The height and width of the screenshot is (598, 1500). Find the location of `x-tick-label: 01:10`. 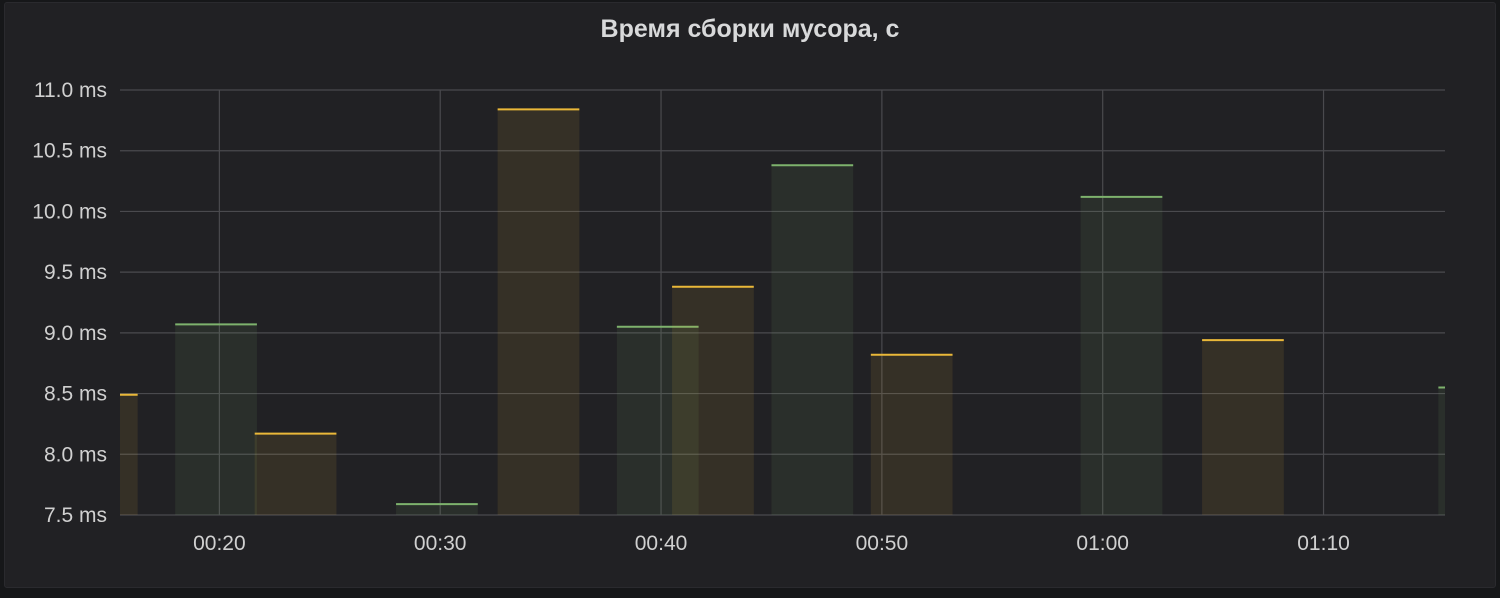

x-tick-label: 01:10 is located at coordinates (1323, 543).